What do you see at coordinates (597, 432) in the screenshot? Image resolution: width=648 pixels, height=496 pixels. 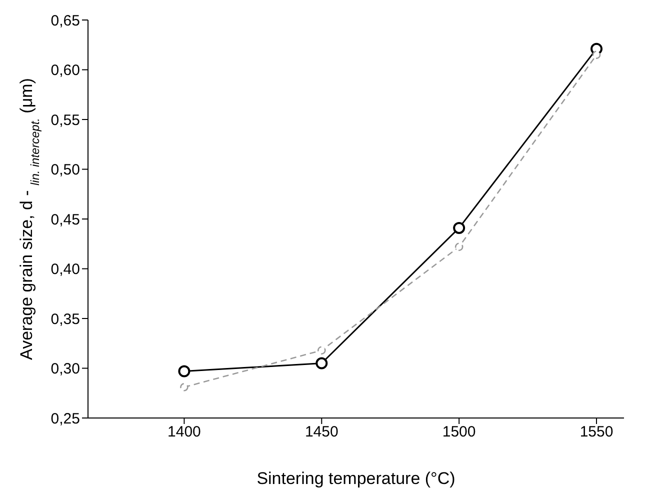 I see `x-tick-label: 1550` at bounding box center [597, 432].